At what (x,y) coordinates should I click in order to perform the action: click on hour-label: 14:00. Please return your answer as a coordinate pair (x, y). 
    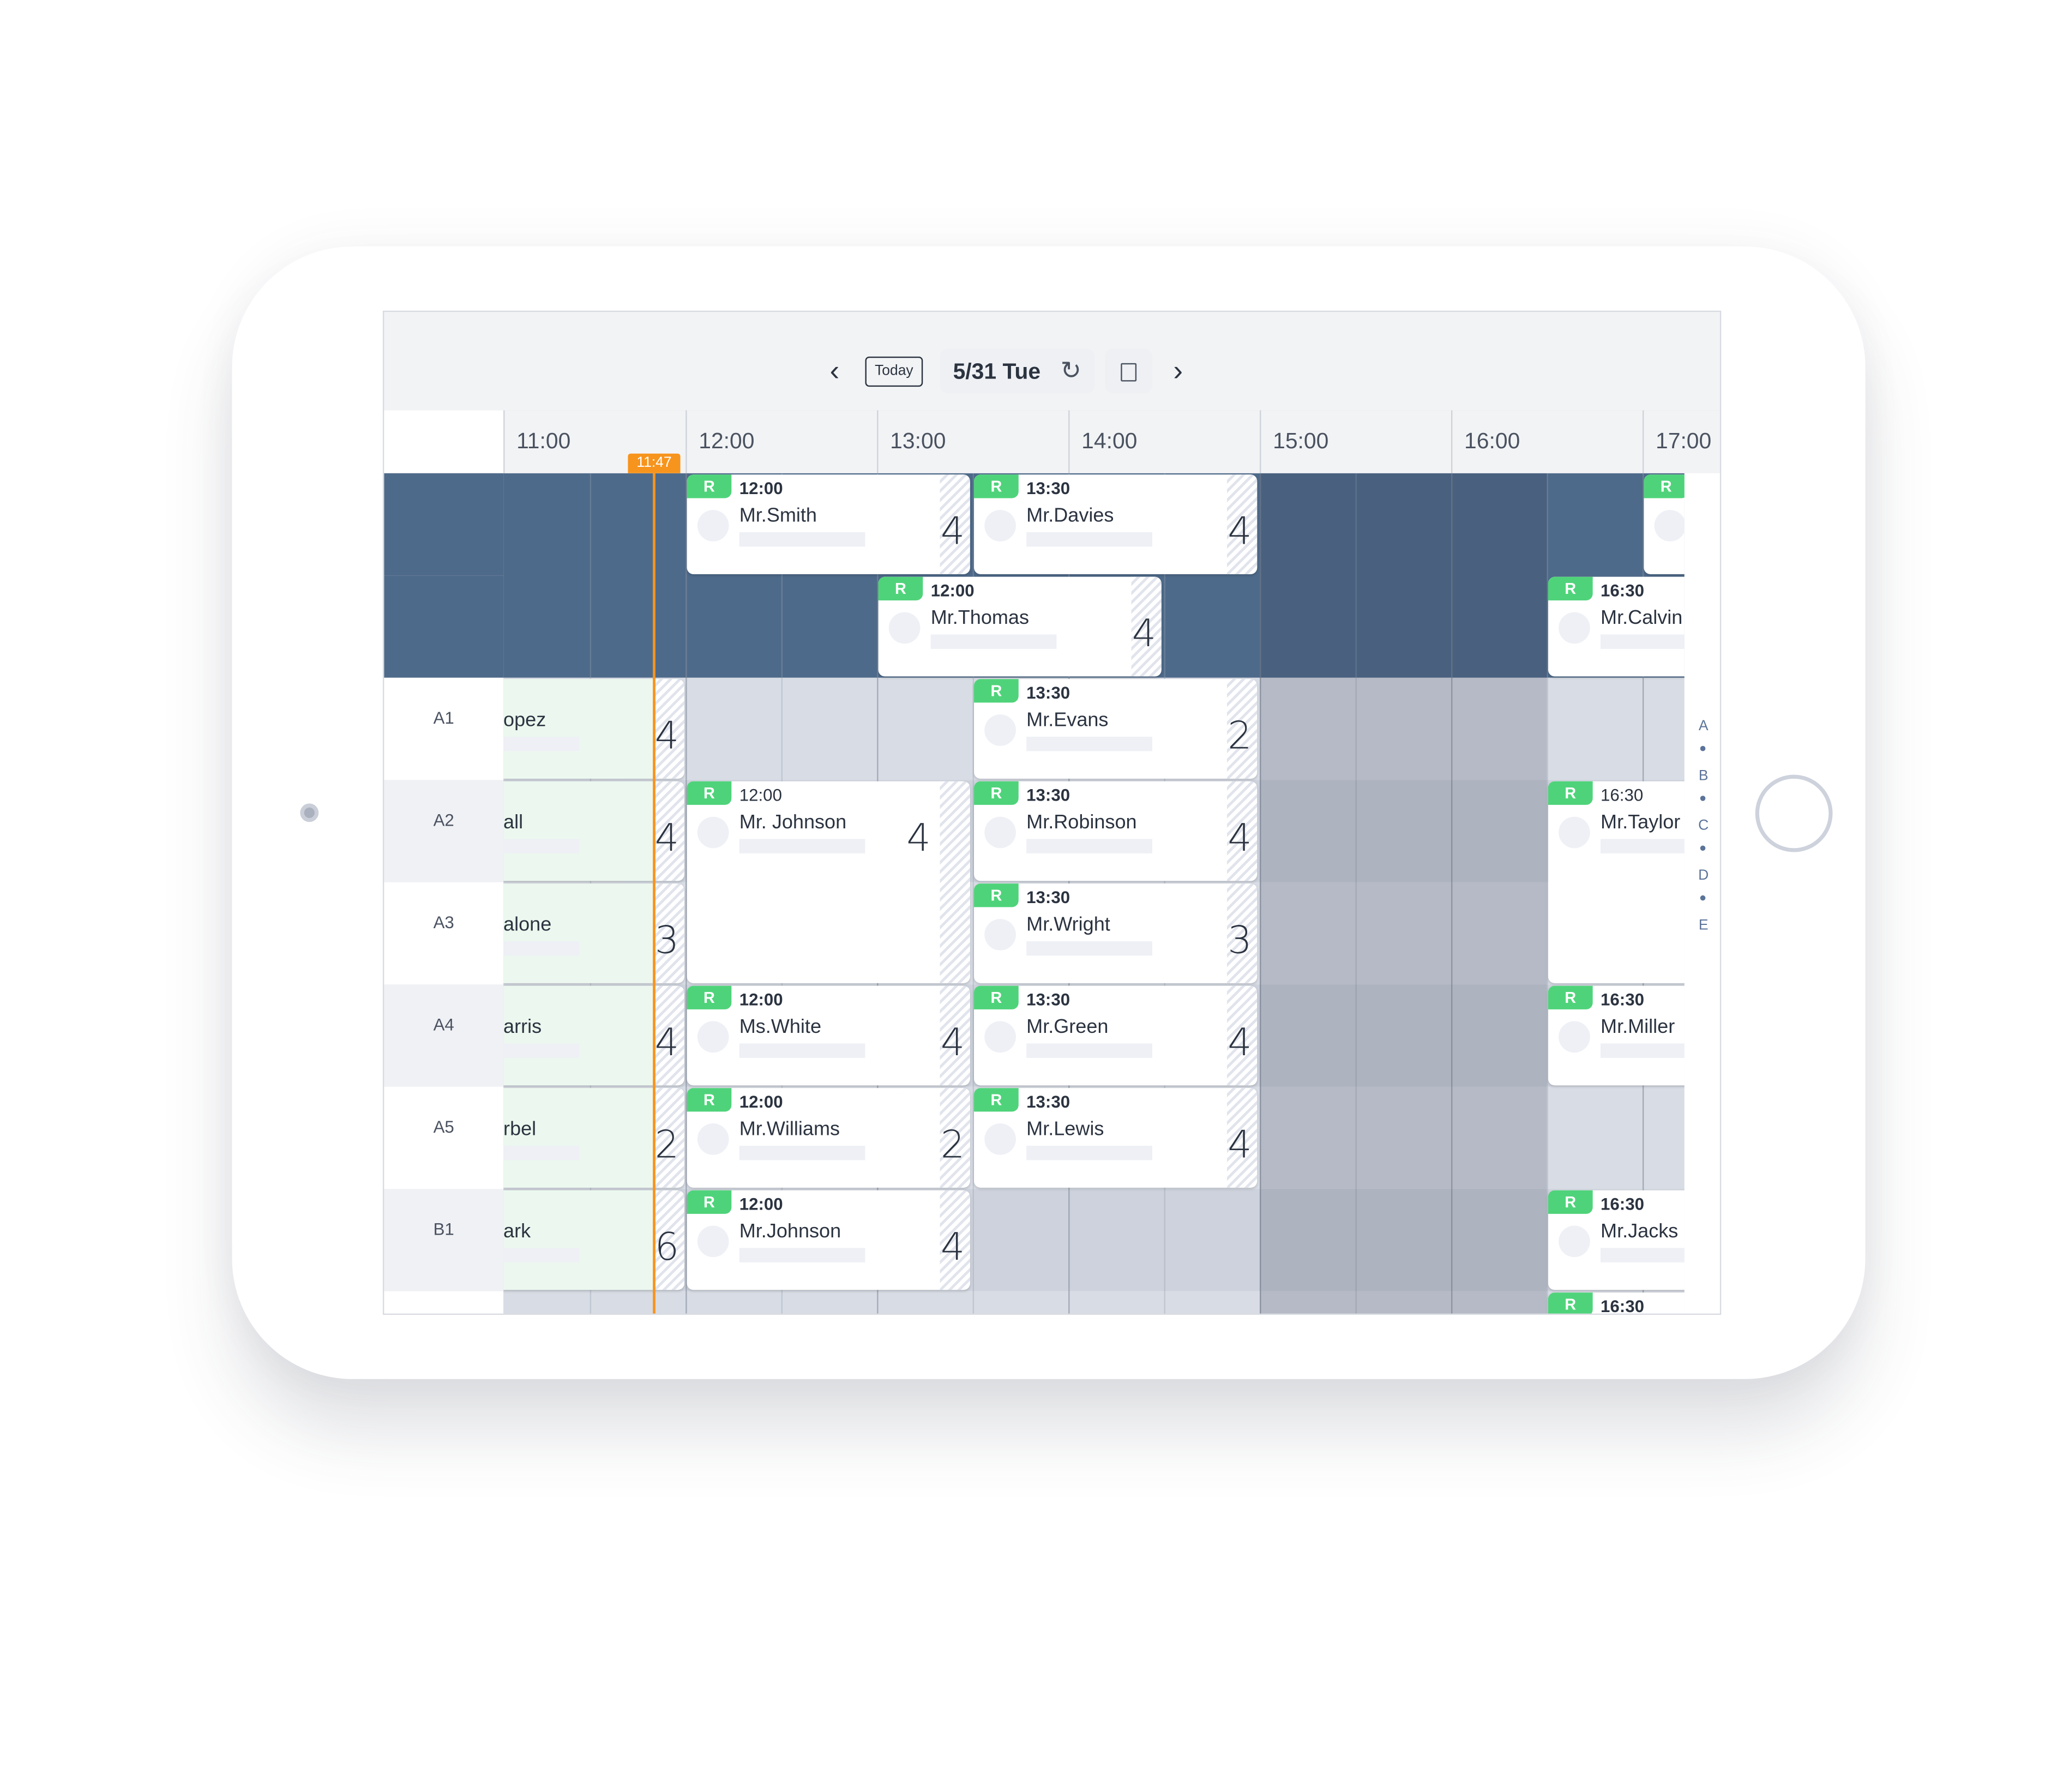
    Looking at the image, I should click on (1109, 441).